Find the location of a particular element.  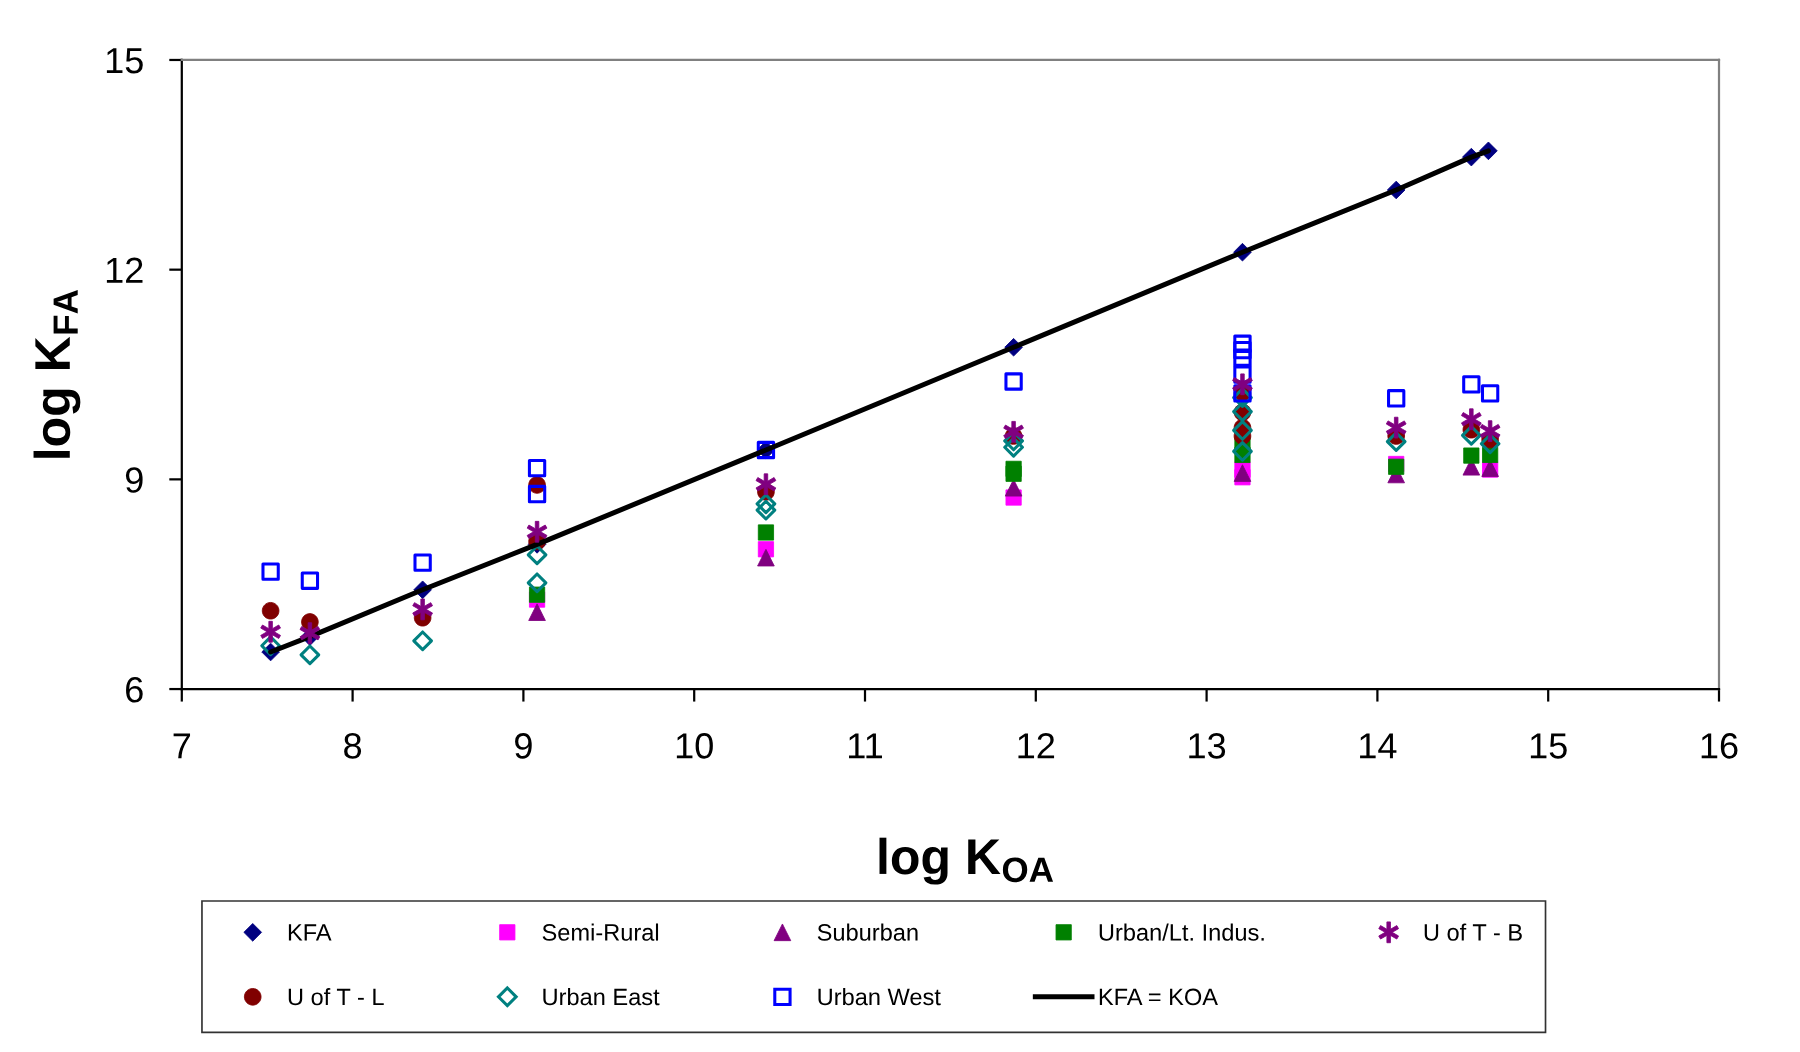

legend-label: KFA is located at coordinates (310, 932).